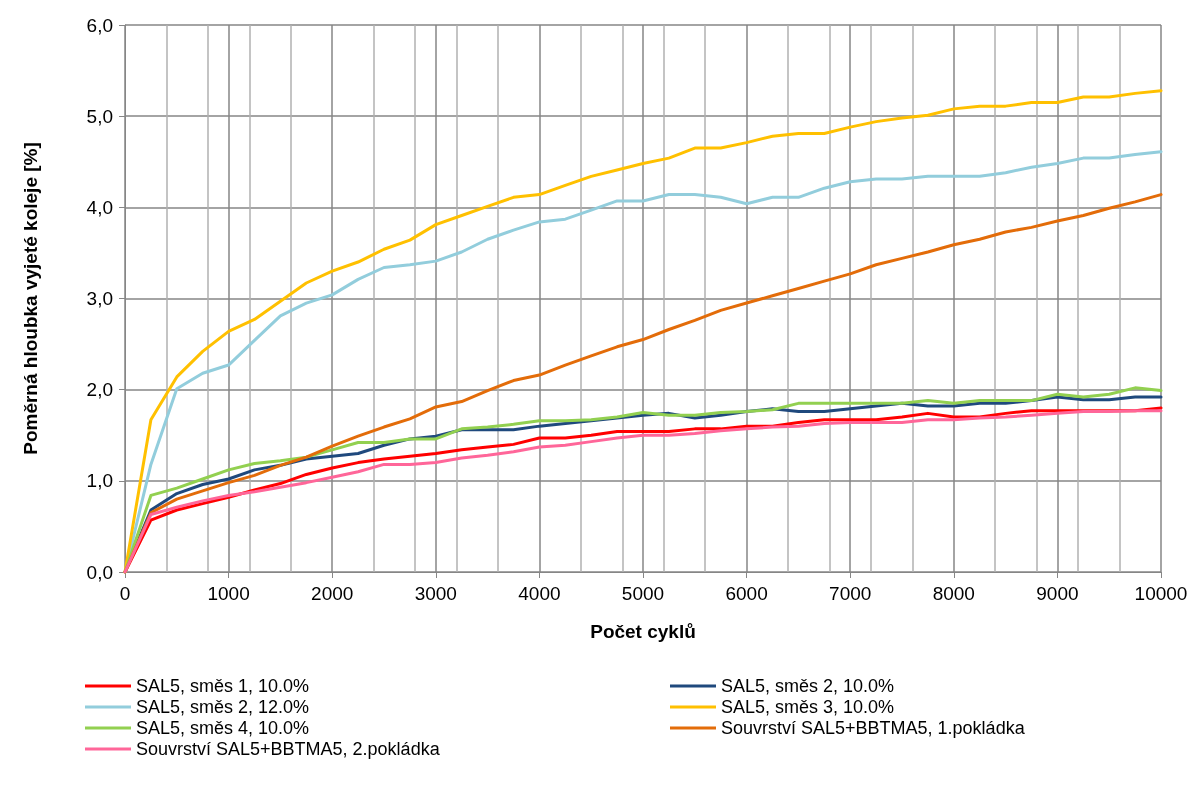 The height and width of the screenshot is (791, 1196). What do you see at coordinates (1161, 593) in the screenshot?
I see `x-tick-label: 10000` at bounding box center [1161, 593].